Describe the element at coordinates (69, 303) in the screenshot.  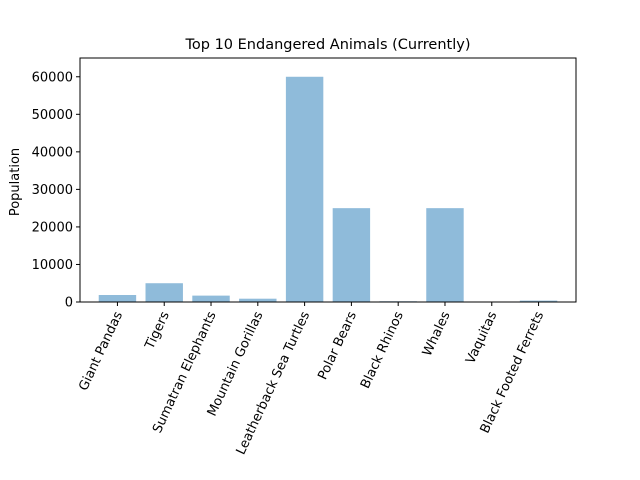
I see `y-tick-label: 0` at that location.